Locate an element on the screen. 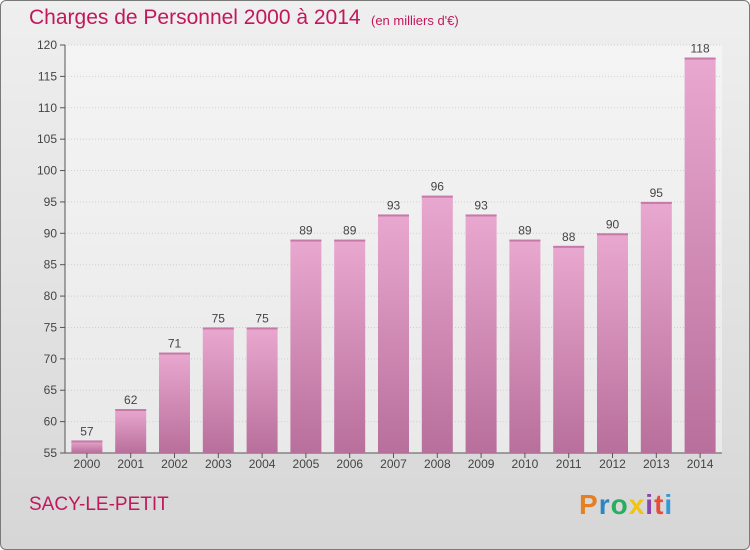  value-label: 57 is located at coordinates (87, 431).